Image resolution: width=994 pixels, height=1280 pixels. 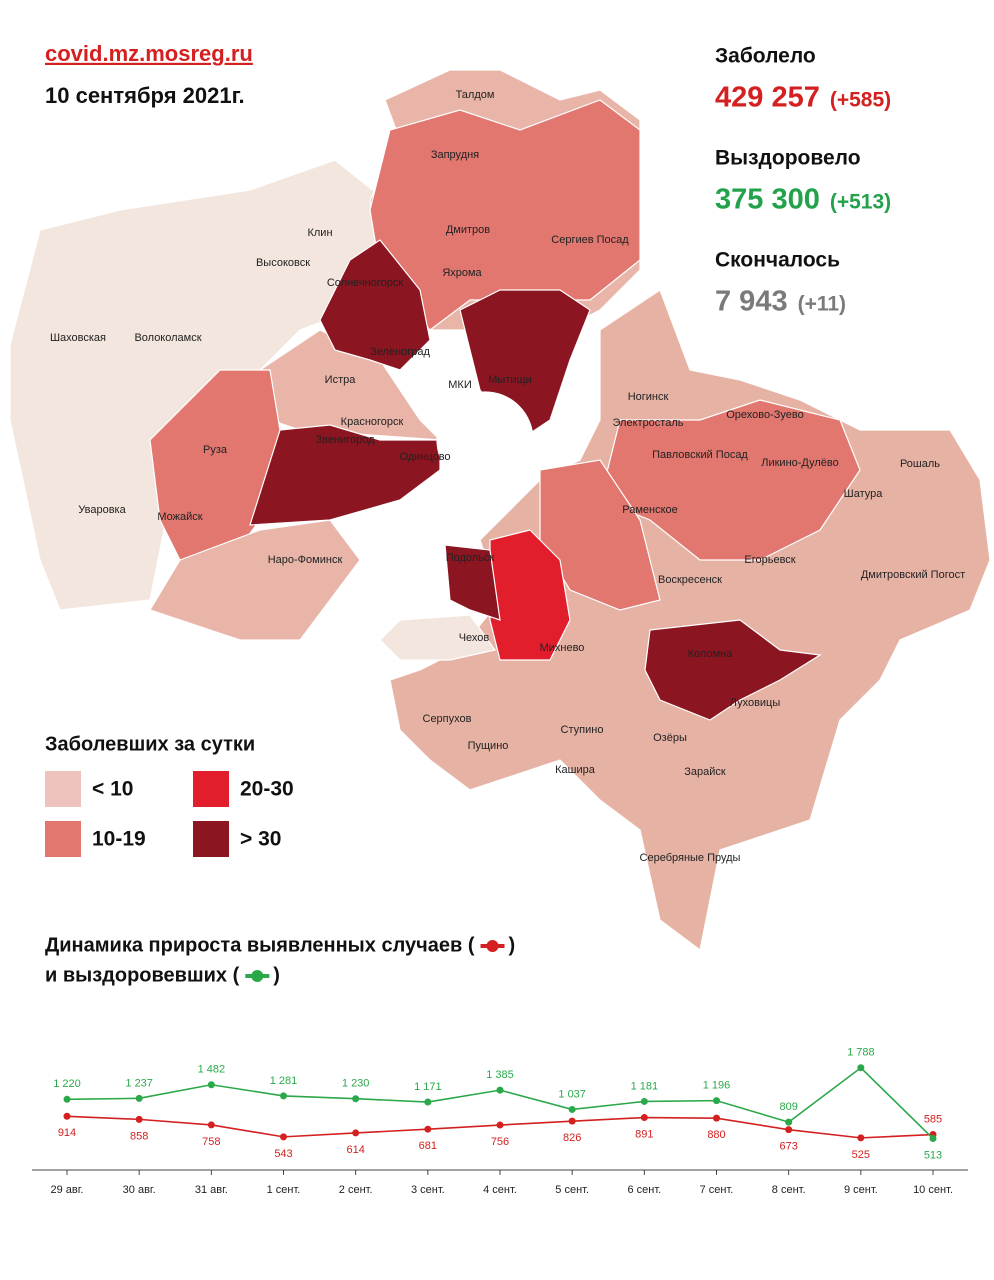 I want to click on stat-label: Выздоровело, so click(x=788, y=158).